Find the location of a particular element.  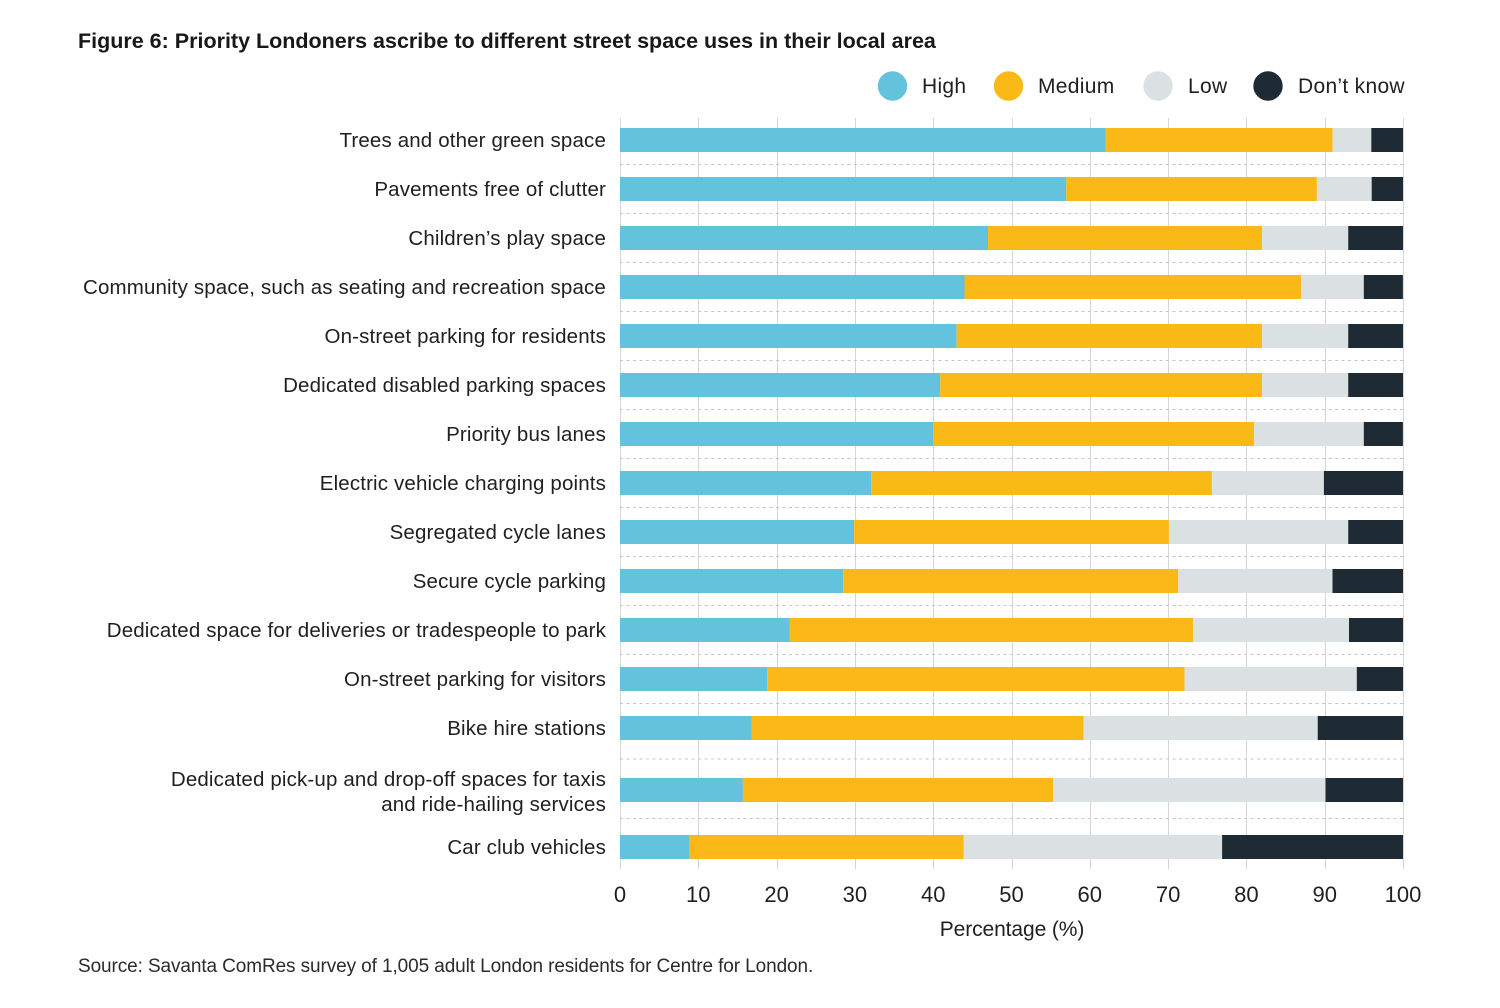

svg-text: 30 is located at coordinates (855, 894).